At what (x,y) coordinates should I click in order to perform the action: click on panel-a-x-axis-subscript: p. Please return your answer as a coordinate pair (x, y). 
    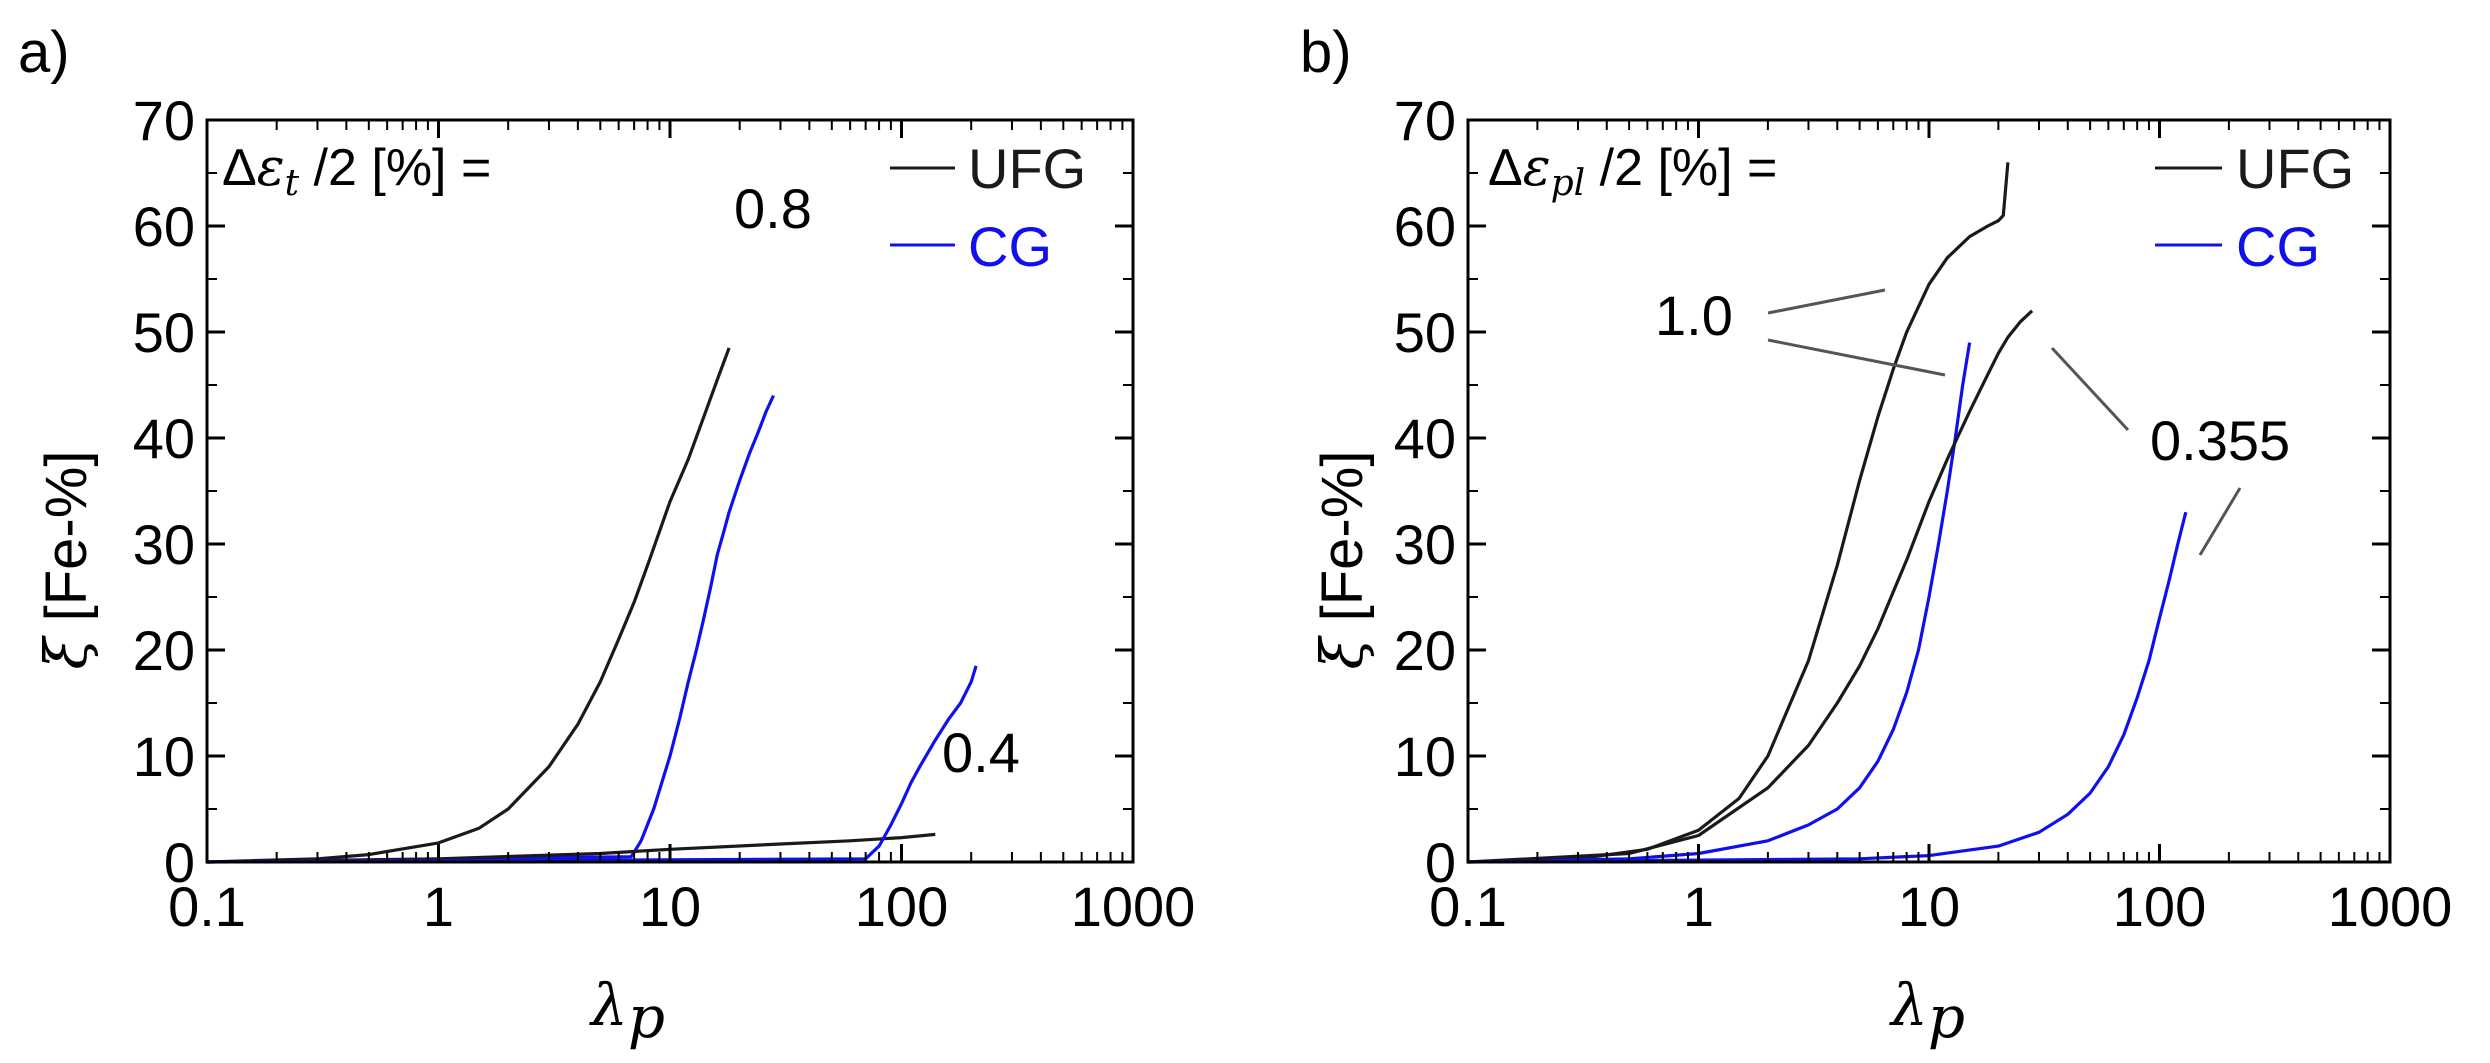
    Looking at the image, I should click on (646, 1017).